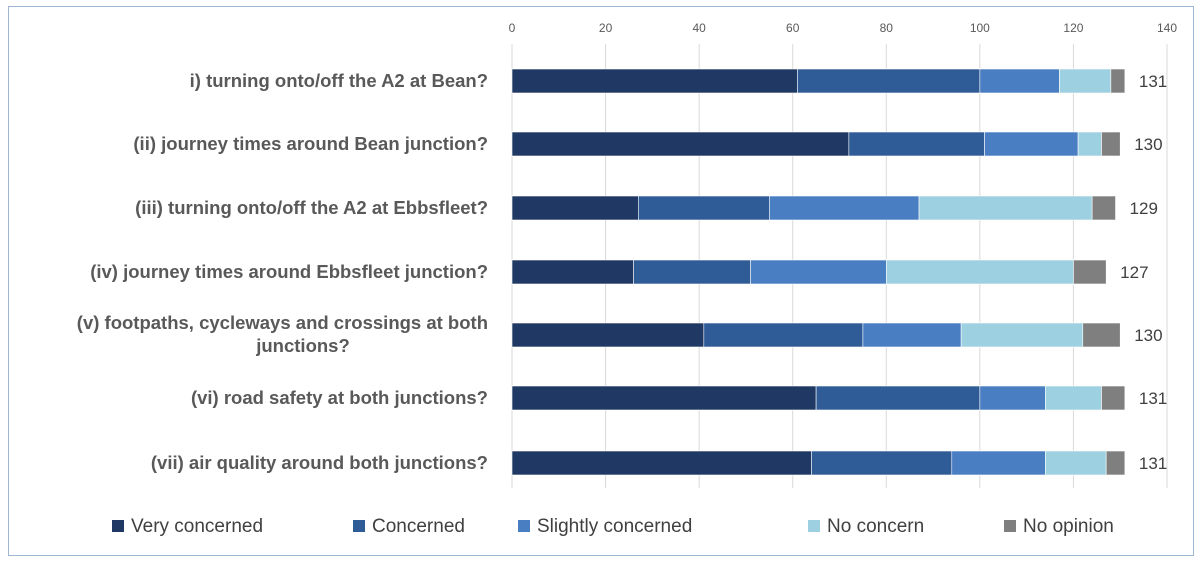 The height and width of the screenshot is (562, 1202). I want to click on legend-label: Very concerned, so click(197, 526).